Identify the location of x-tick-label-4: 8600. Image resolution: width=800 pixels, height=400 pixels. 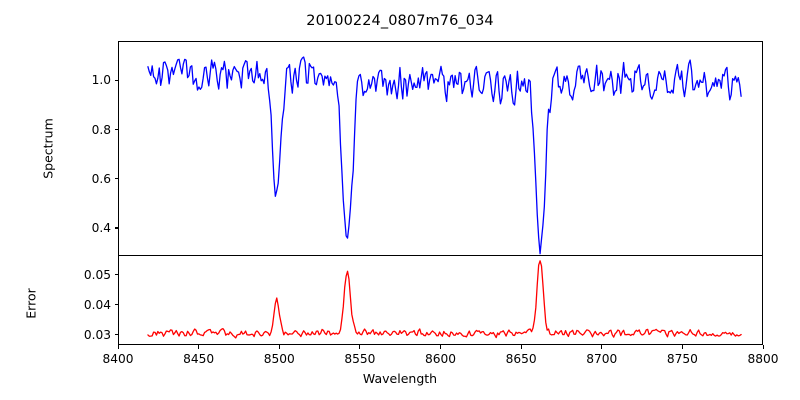
(440, 359).